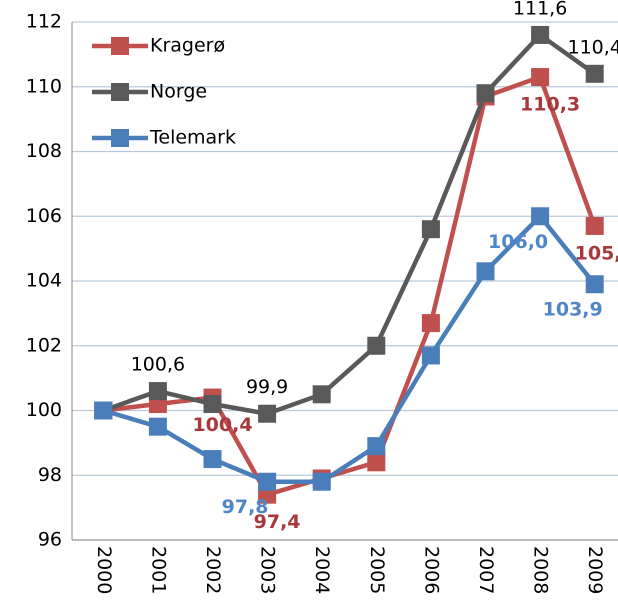  What do you see at coordinates (268, 570) in the screenshot?
I see `x-tick-label: 2003` at bounding box center [268, 570].